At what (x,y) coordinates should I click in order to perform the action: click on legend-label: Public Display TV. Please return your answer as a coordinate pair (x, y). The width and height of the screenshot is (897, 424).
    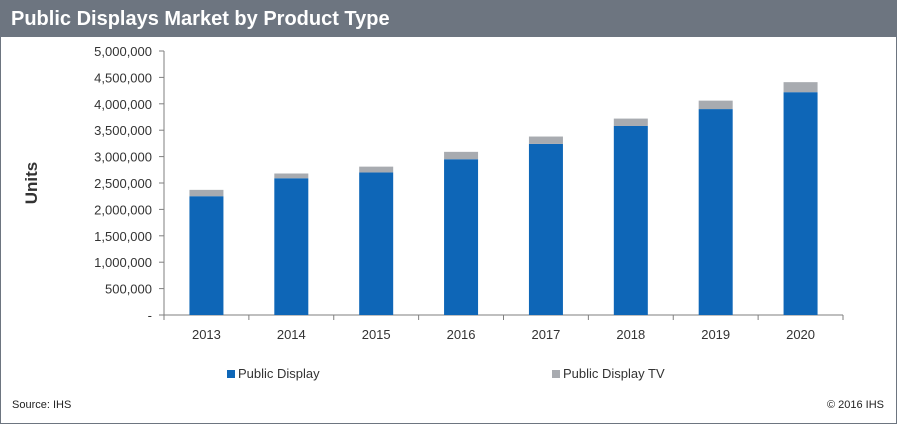
    Looking at the image, I should click on (614, 373).